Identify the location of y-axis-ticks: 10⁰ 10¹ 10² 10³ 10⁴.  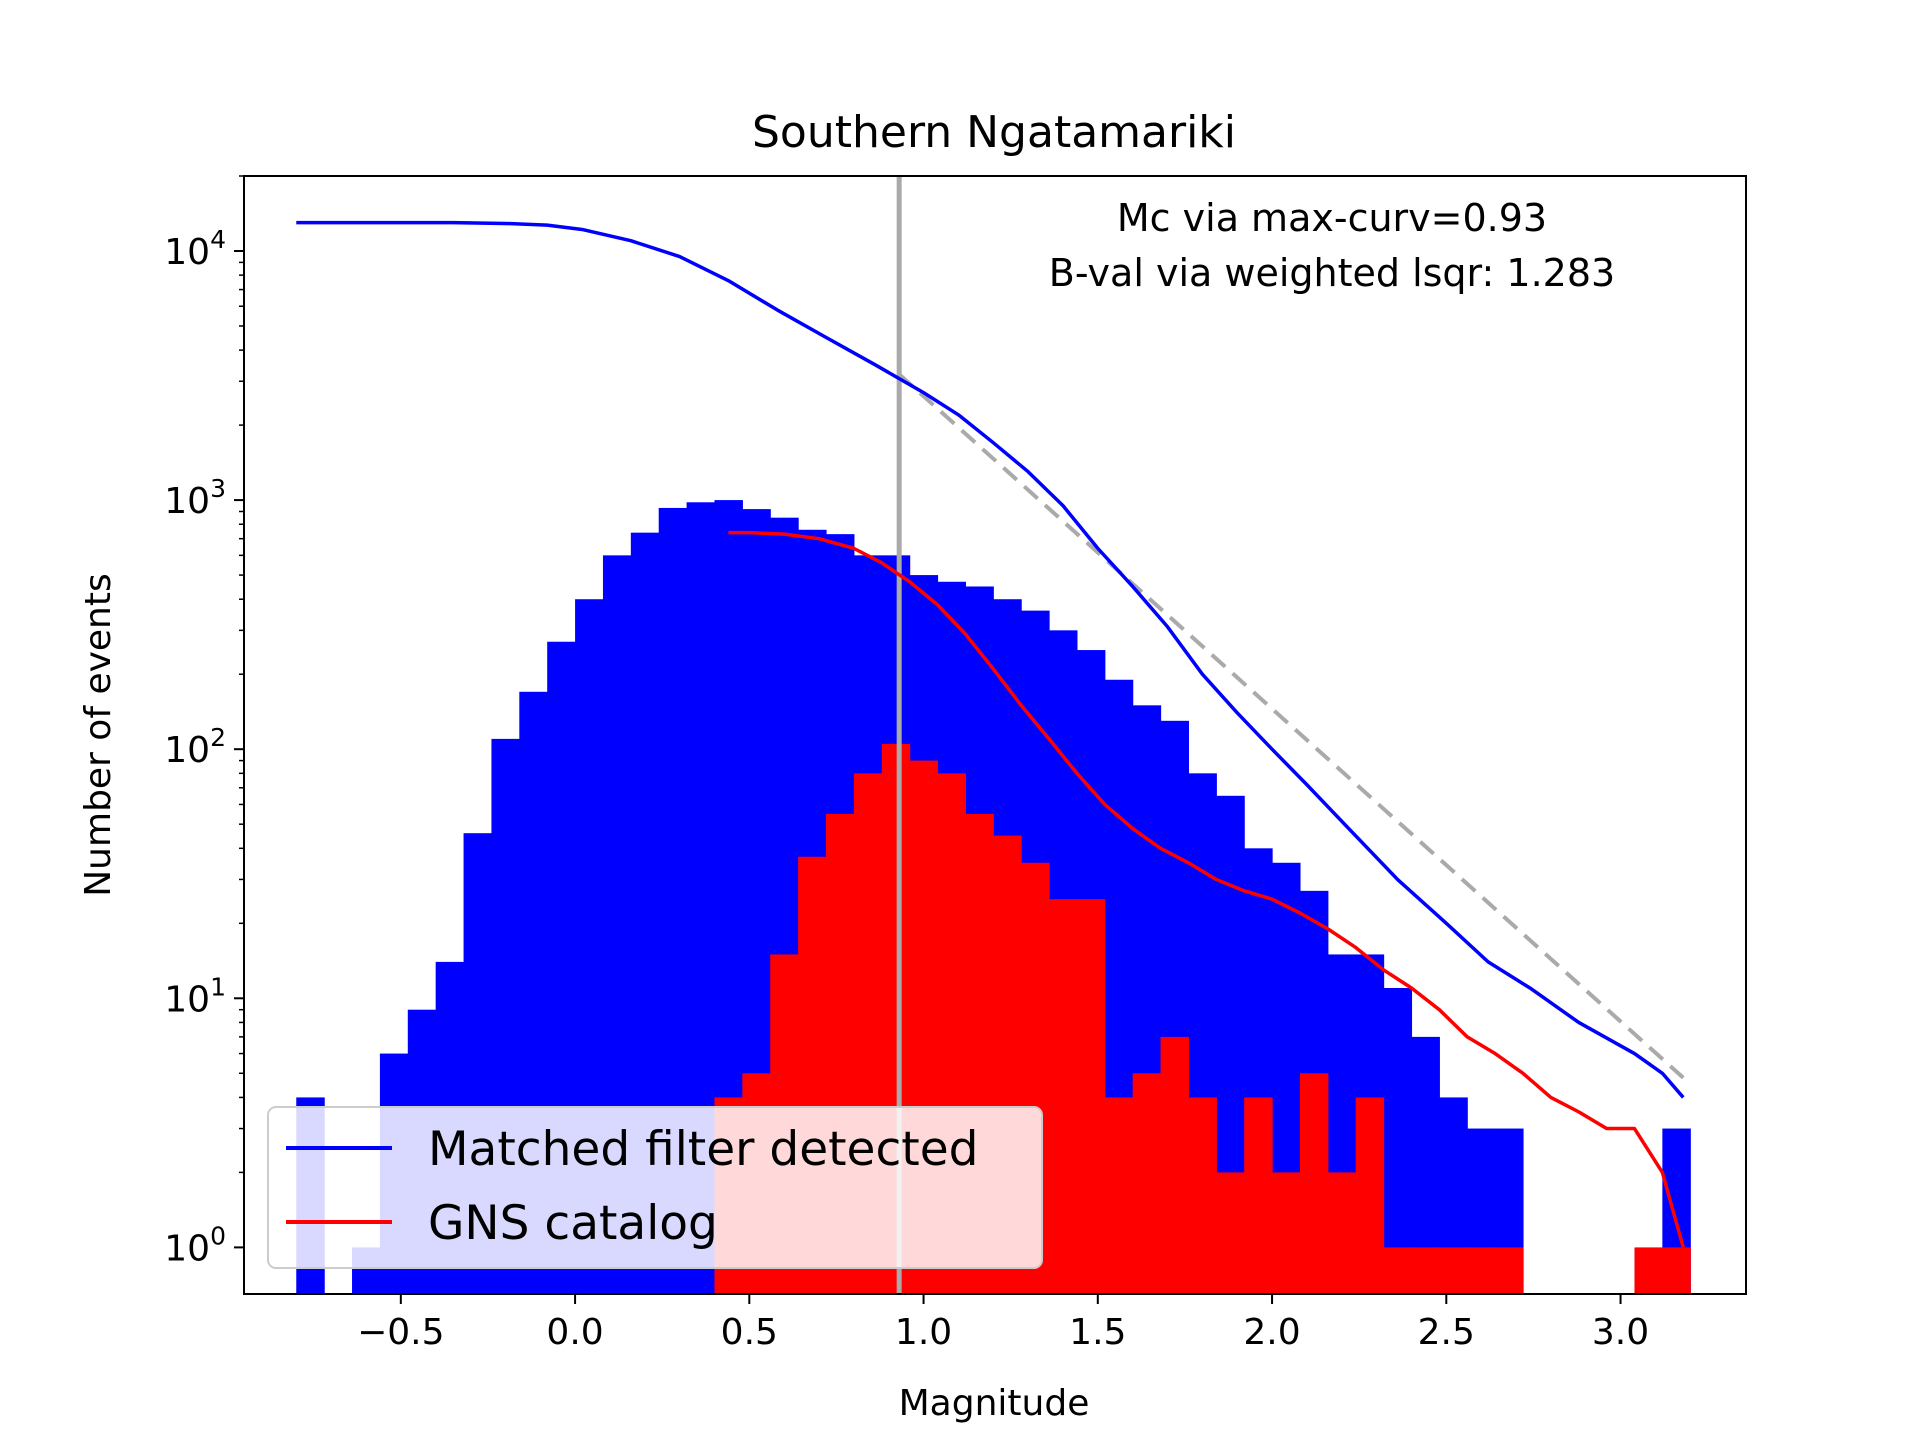
(204, 722).